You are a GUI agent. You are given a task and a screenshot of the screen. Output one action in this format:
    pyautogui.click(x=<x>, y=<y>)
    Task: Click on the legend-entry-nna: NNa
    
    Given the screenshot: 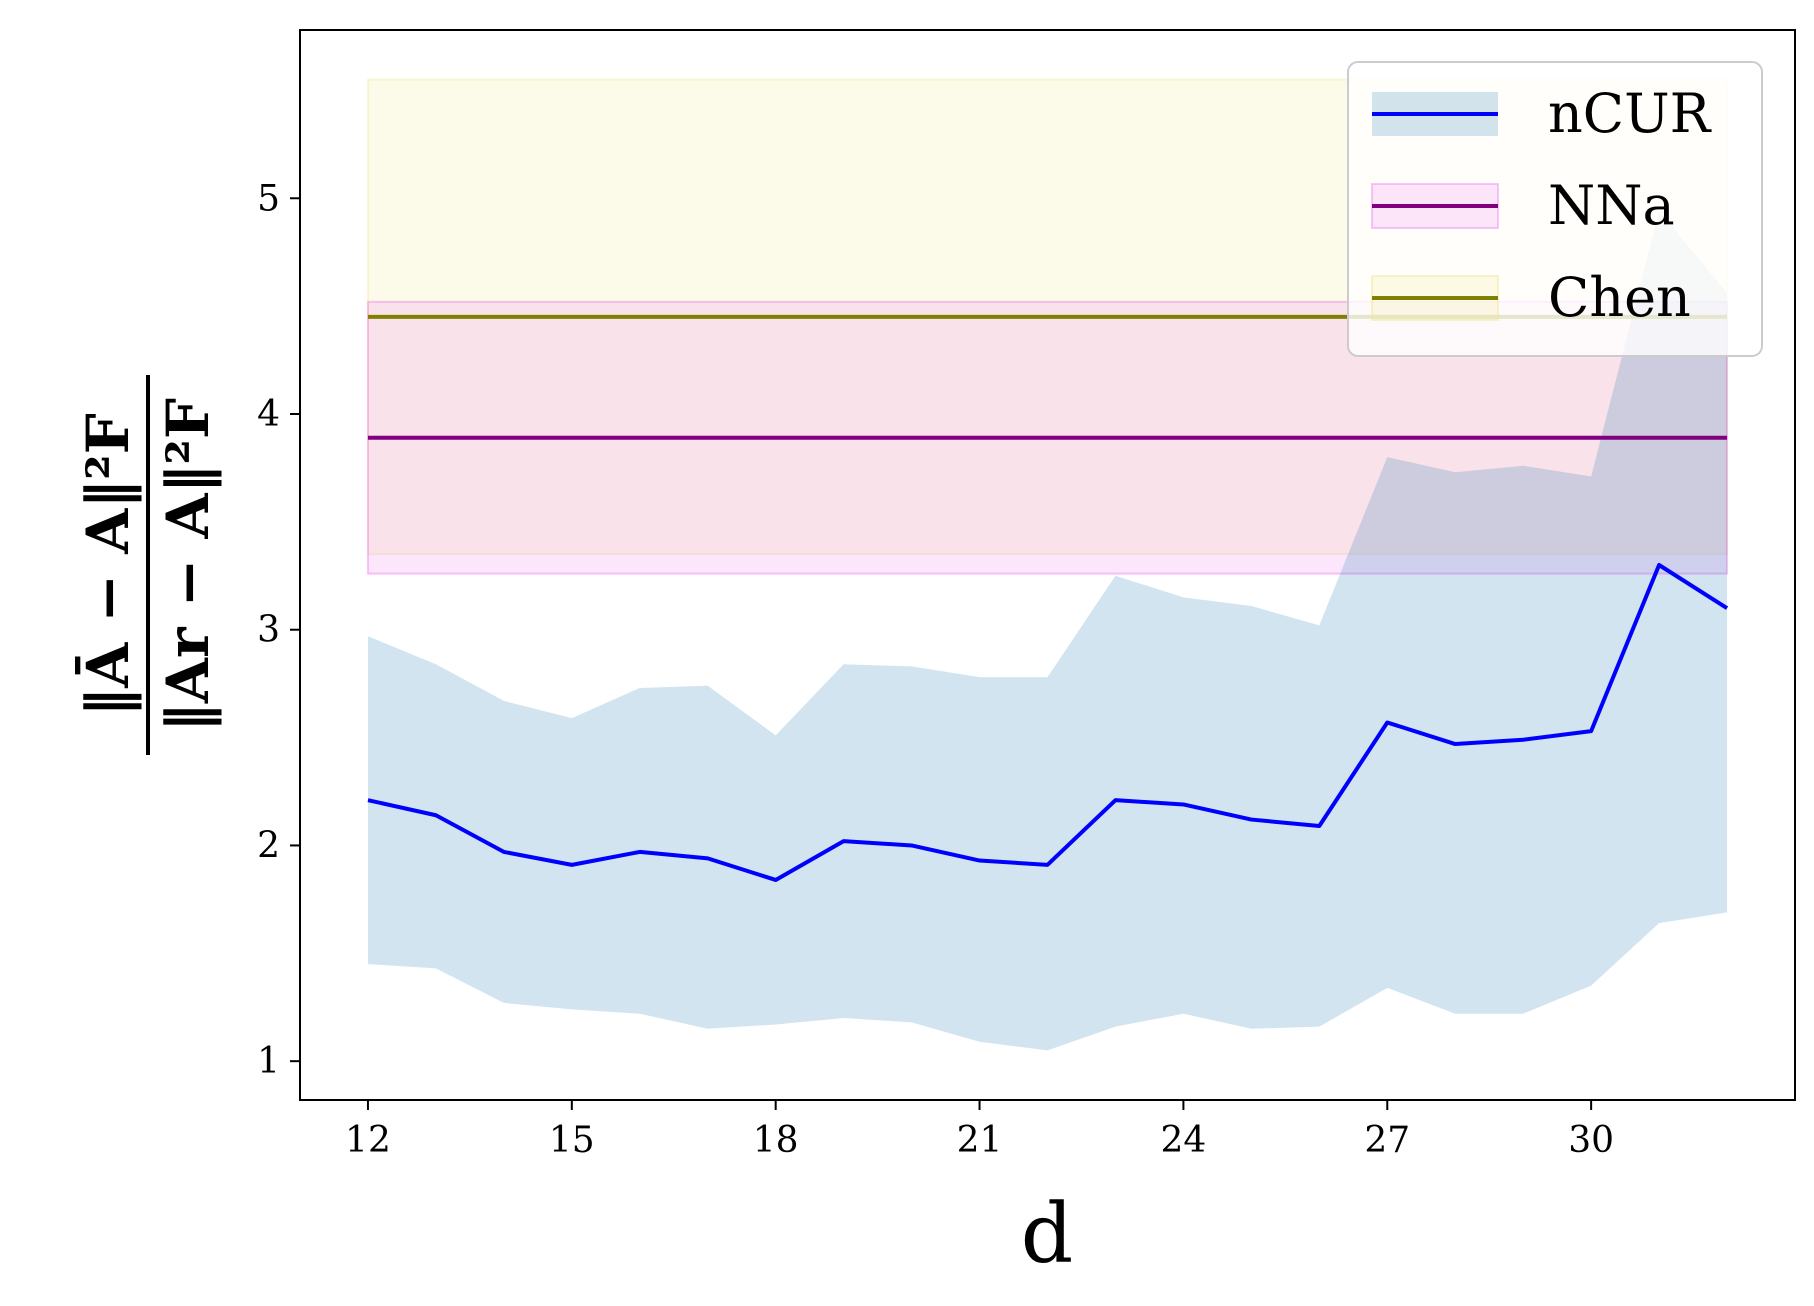 What is the action you would take?
    pyautogui.click(x=1523, y=205)
    